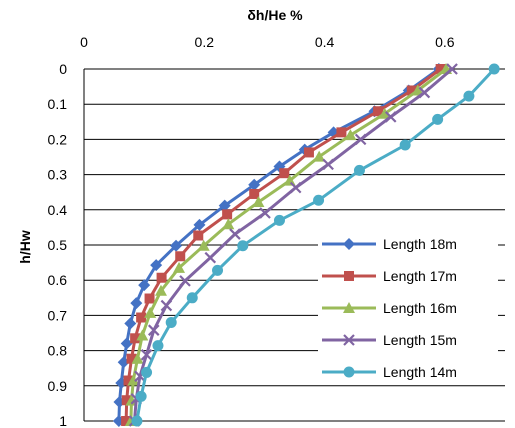  I want to click on y-tick-label: 0.1, so click(58, 104).